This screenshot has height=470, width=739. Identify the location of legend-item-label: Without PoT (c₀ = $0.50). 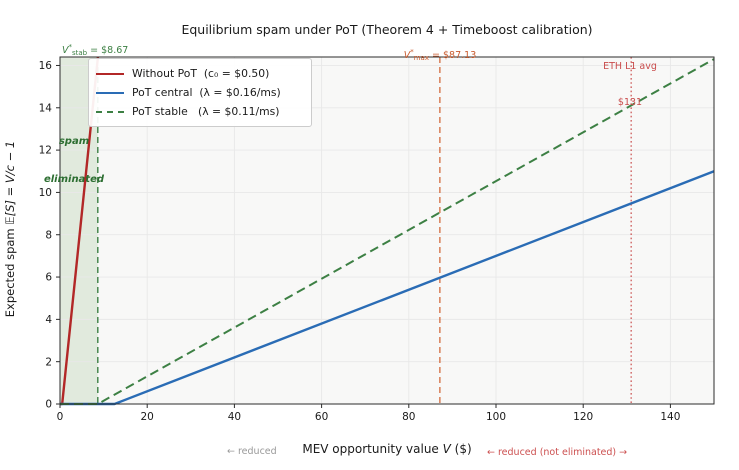
(201, 73).